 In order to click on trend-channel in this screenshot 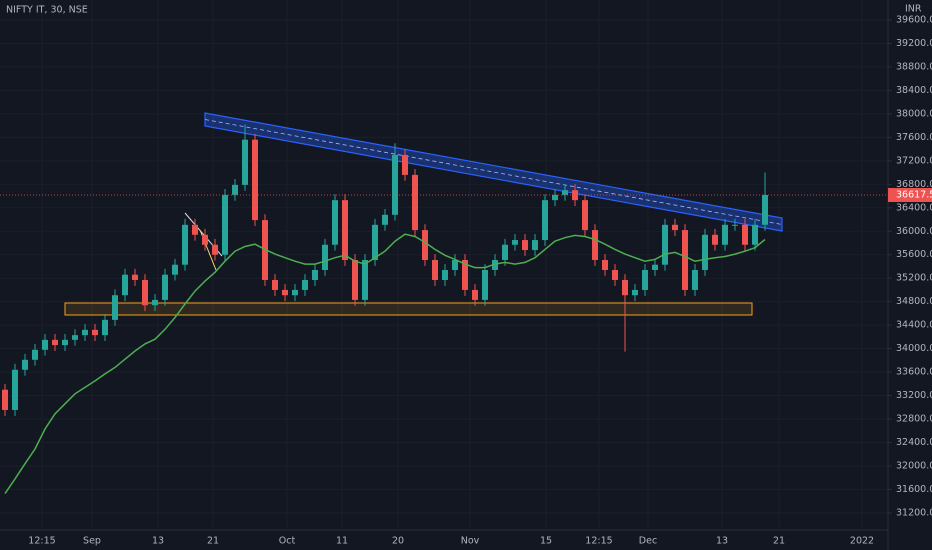, I will do `click(493, 172)`.